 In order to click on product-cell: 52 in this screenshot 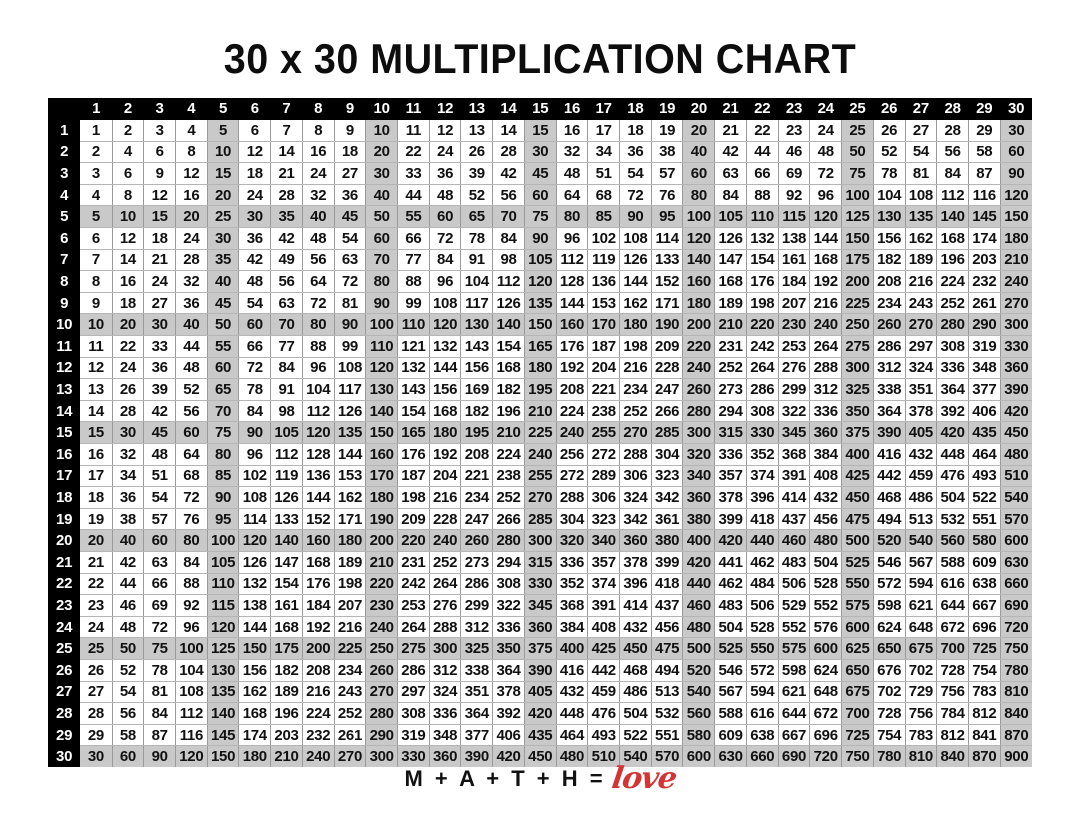, I will do `click(128, 670)`.